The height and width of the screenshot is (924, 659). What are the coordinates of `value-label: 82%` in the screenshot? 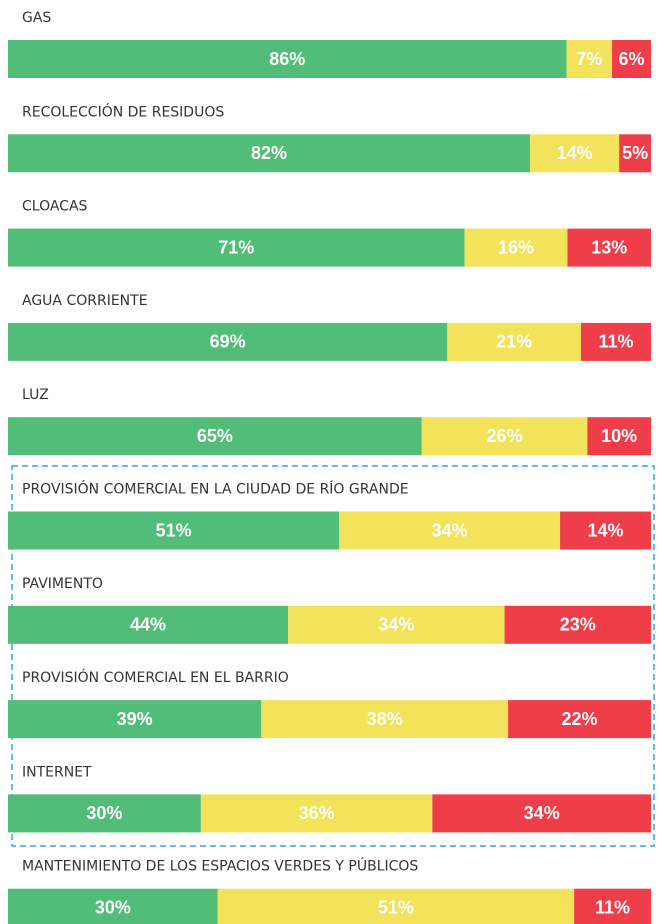 It's located at (269, 153).